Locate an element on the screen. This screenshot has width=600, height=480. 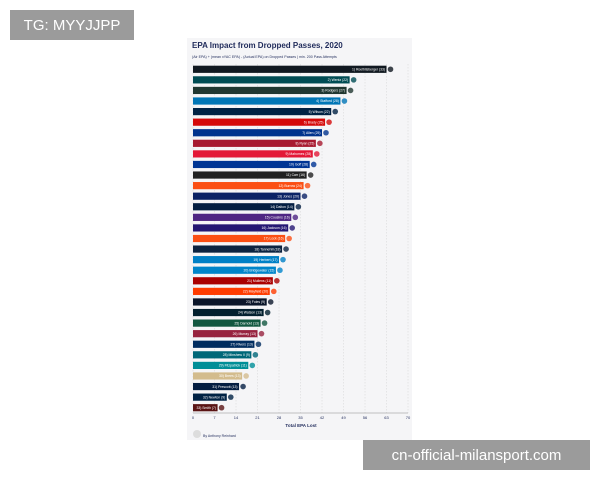
bar-label: 25) Darnold (13) is located at coordinates (246, 323).